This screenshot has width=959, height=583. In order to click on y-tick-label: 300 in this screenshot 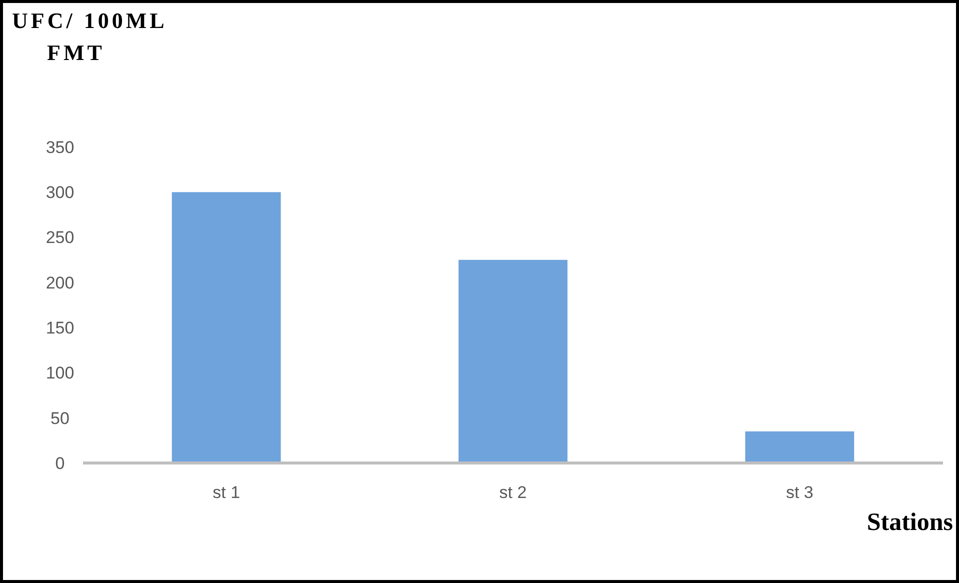, I will do `click(60, 192)`.